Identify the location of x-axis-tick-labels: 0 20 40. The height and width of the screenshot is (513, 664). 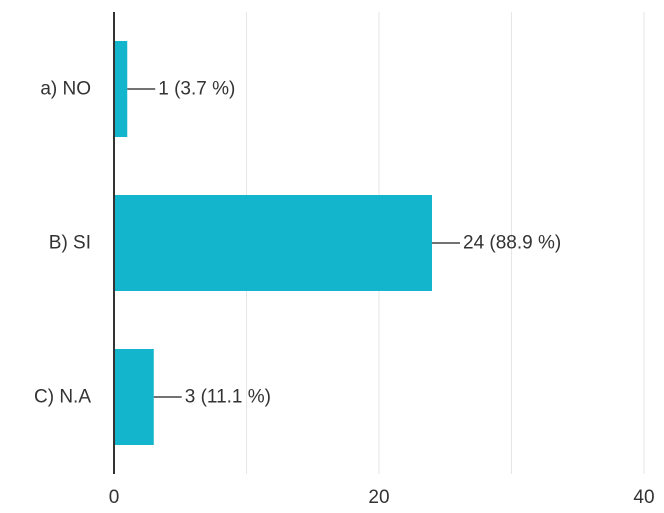
(382, 497).